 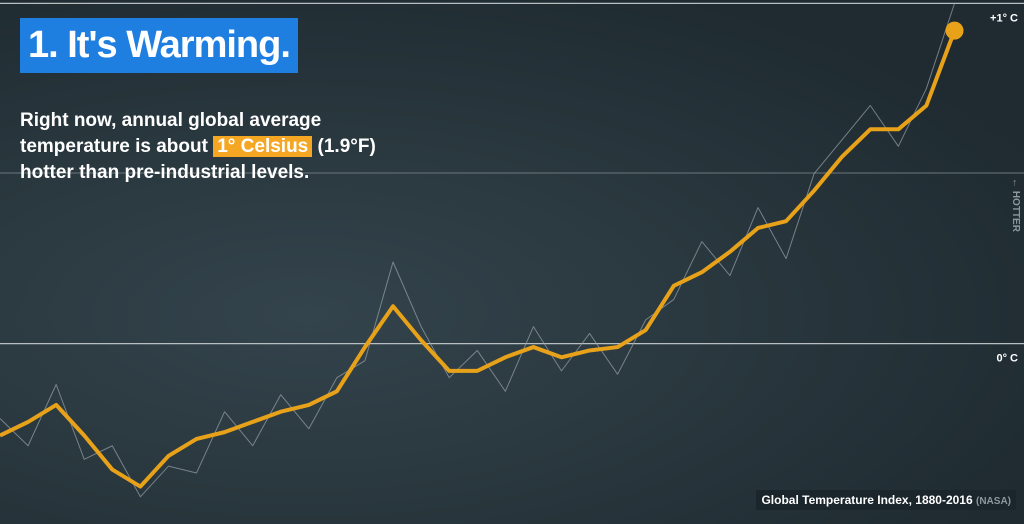 What do you see at coordinates (1004, 18) in the screenshot?
I see `y-tick-label: +1° C` at bounding box center [1004, 18].